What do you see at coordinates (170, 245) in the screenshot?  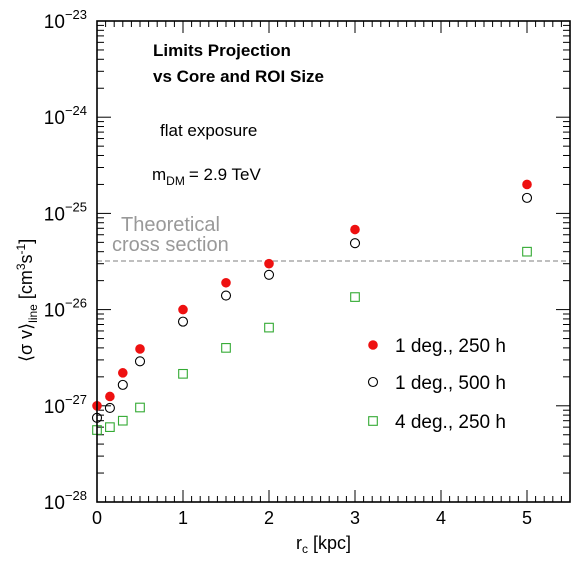 I see `reference-line-label-2: cross section` at bounding box center [170, 245].